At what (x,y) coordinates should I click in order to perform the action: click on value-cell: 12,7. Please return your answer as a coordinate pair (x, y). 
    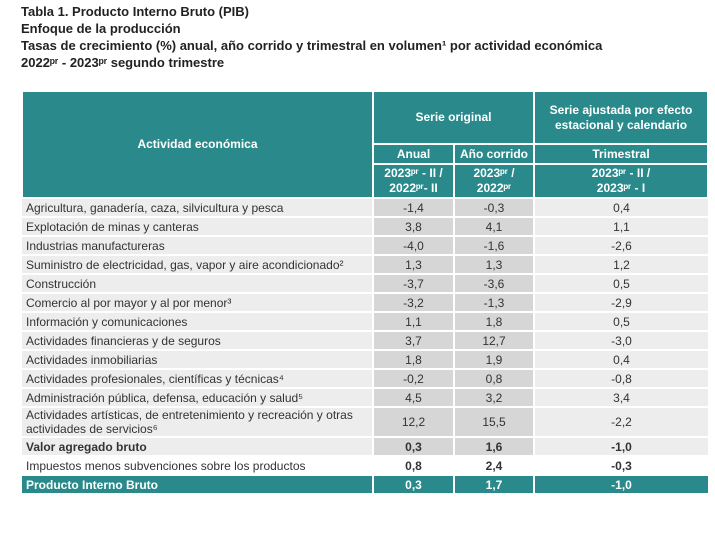
    Looking at the image, I should click on (493, 340).